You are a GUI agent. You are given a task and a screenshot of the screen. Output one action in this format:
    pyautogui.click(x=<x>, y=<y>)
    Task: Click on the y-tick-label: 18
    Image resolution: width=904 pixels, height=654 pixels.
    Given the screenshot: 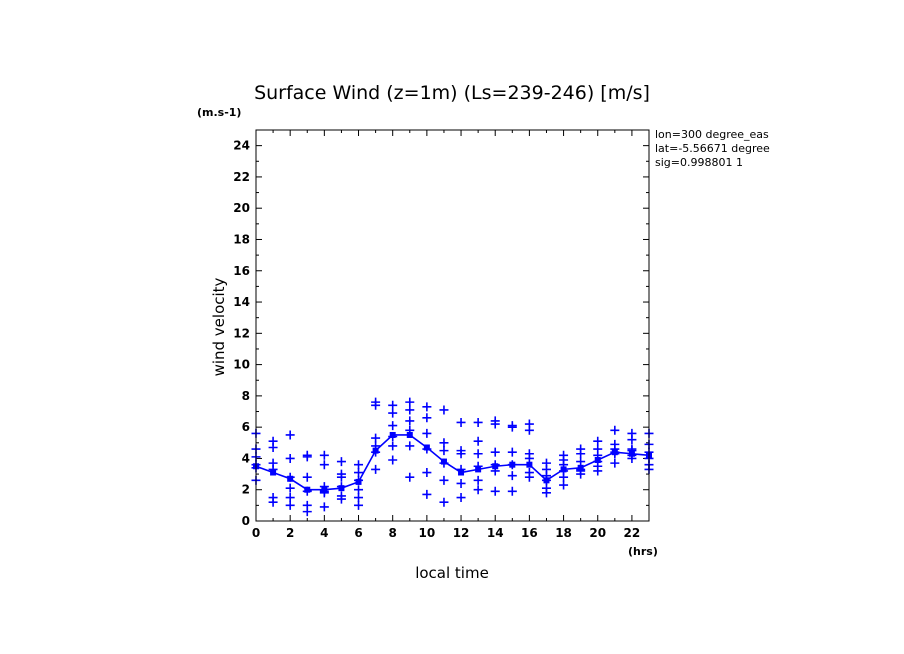 What is the action you would take?
    pyautogui.click(x=241, y=239)
    